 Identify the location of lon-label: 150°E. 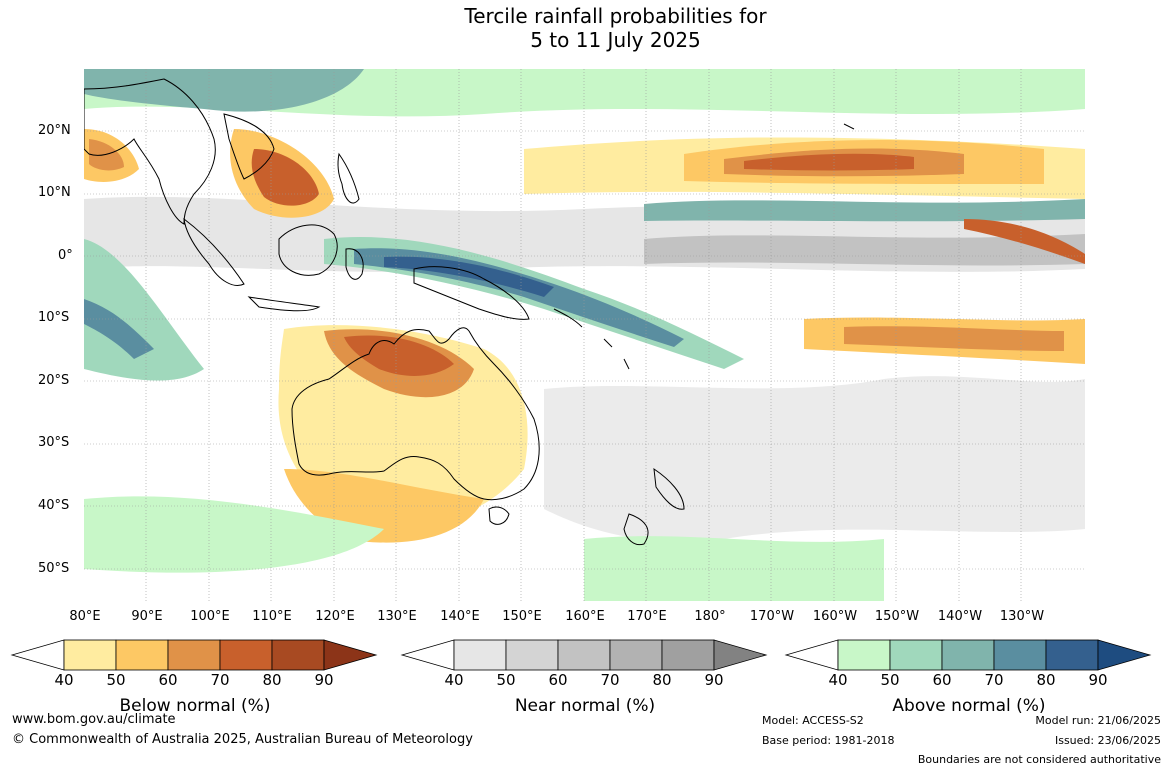
(522, 616).